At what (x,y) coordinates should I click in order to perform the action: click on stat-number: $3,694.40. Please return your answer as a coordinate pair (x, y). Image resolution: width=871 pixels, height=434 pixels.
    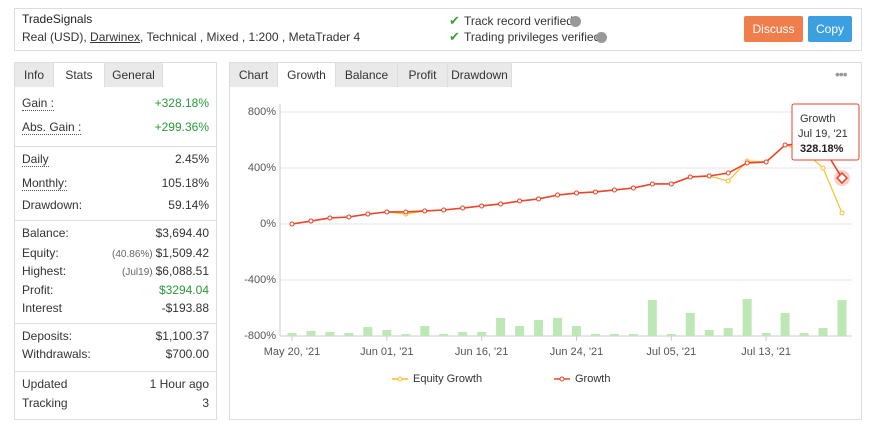
    Looking at the image, I should click on (182, 233).